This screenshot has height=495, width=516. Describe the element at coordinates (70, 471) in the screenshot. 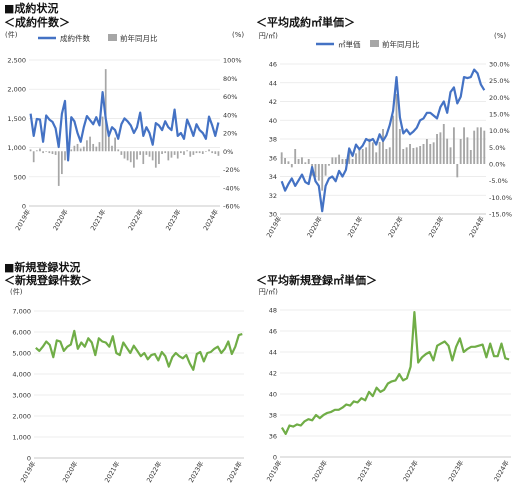

I see `x-tick-label: 2020年` at that location.